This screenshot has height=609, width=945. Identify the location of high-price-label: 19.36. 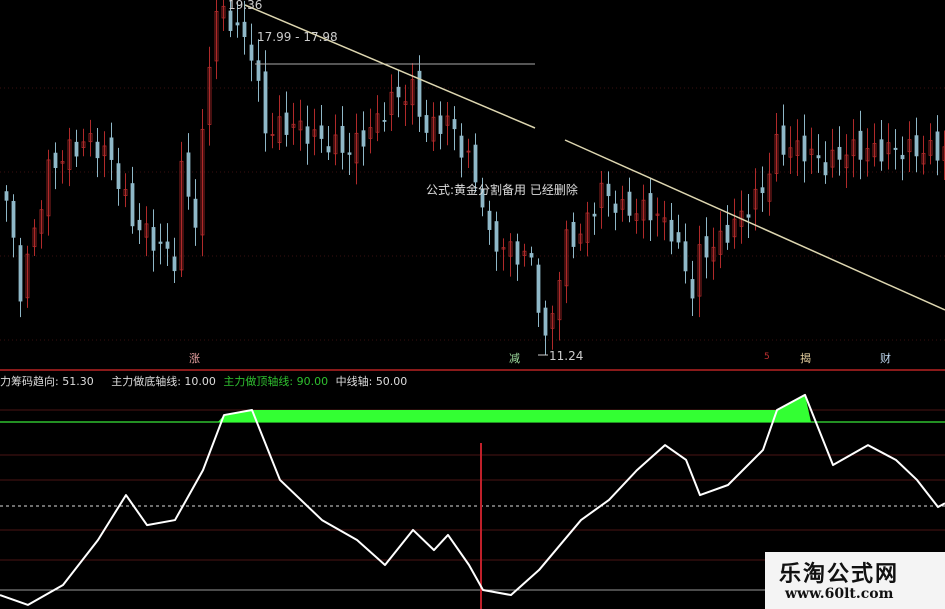
(245, 6).